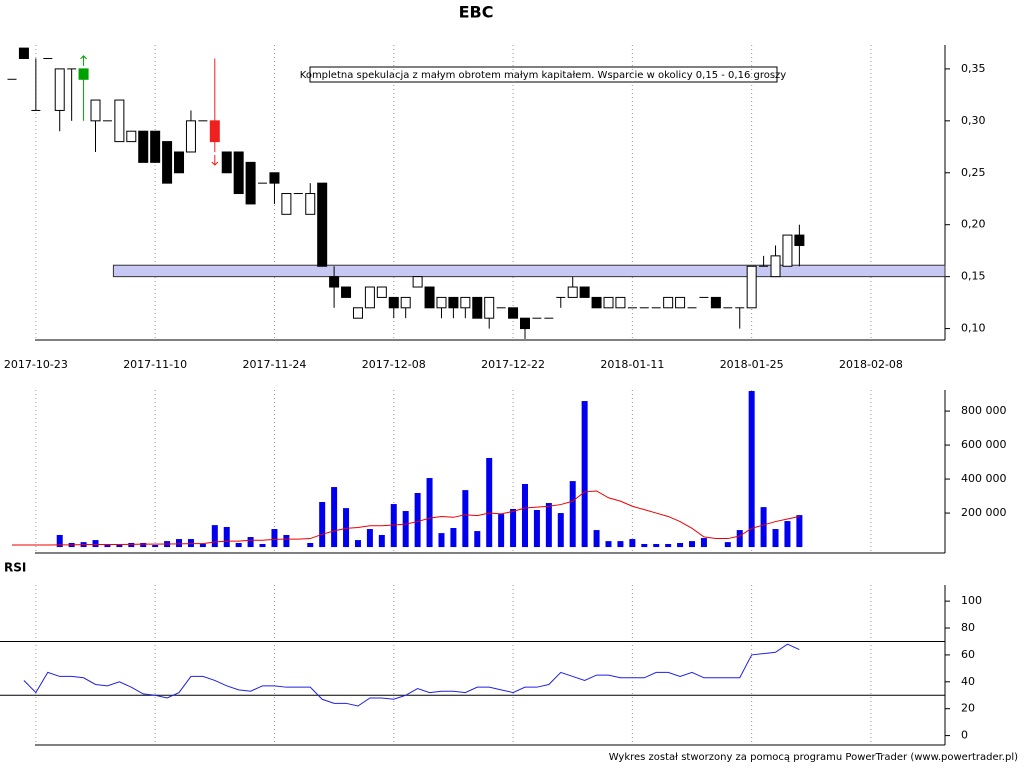 The image size is (1024, 768). I want to click on y-tick-label: 0,35, so click(973, 68).